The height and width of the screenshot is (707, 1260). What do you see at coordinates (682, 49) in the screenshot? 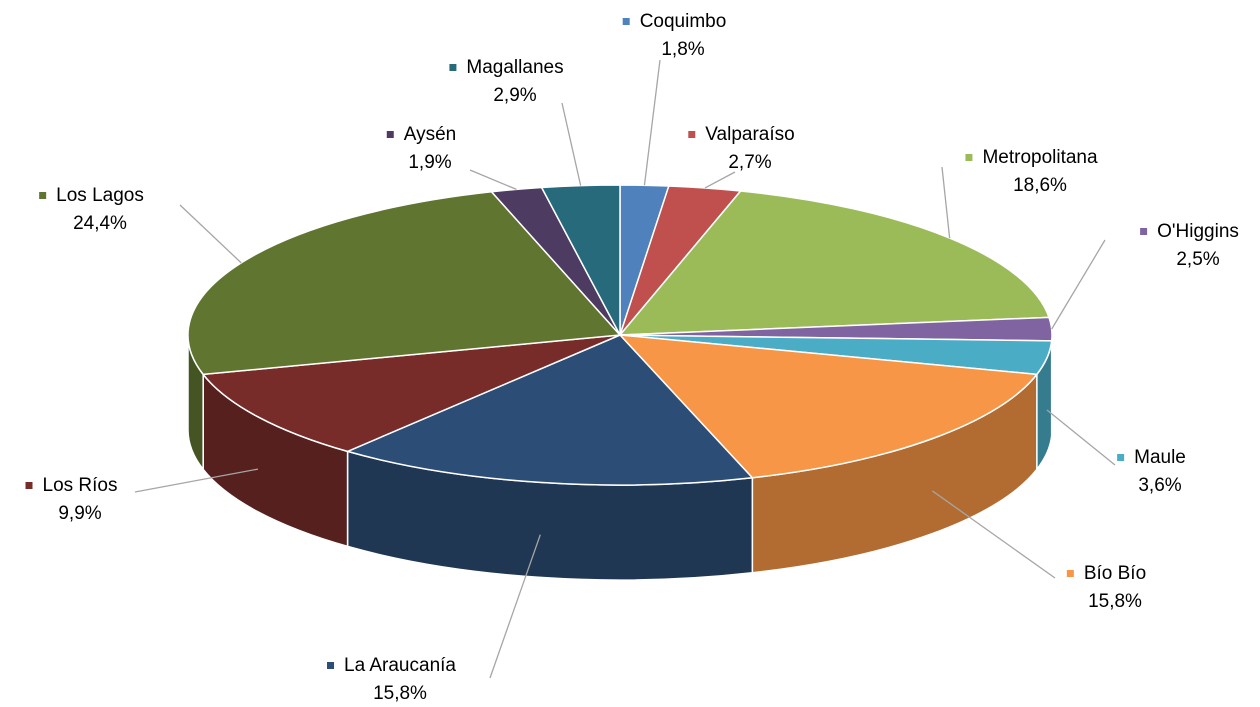
I see `value-label: 1,8%` at bounding box center [682, 49].